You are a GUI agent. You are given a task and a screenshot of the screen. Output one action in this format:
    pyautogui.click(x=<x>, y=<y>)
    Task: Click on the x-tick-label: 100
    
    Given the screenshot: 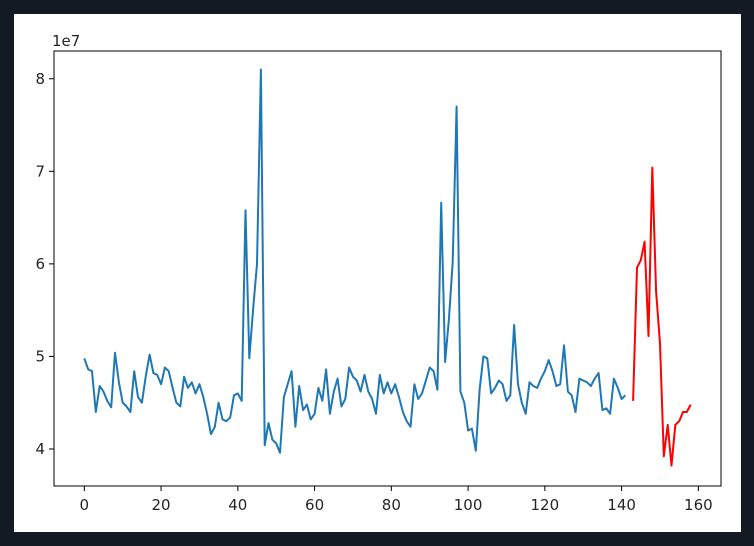 What is the action you would take?
    pyautogui.click(x=468, y=505)
    